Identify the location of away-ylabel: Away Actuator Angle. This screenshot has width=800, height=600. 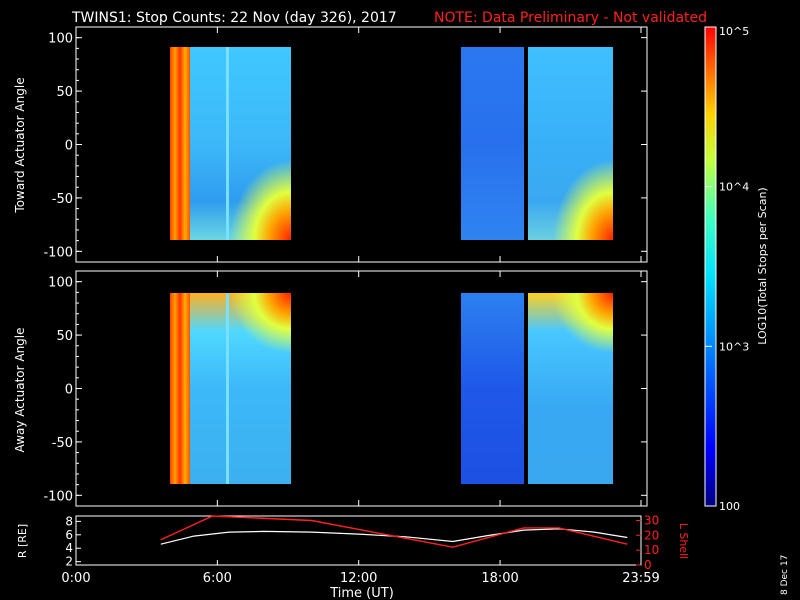
(20, 389).